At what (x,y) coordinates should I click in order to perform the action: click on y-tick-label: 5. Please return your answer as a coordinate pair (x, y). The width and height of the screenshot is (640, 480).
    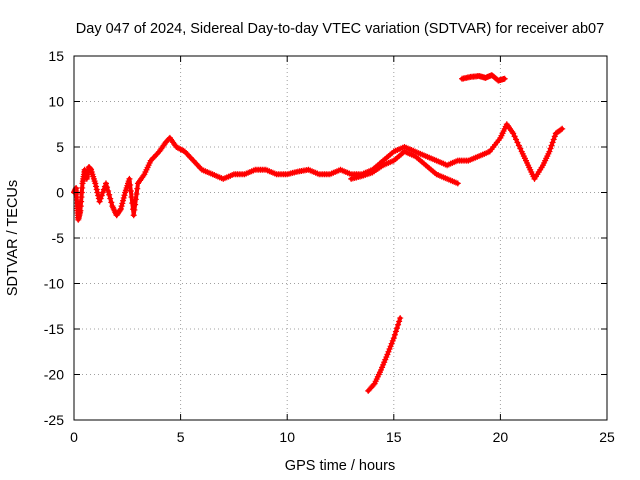
    Looking at the image, I should click on (60, 147).